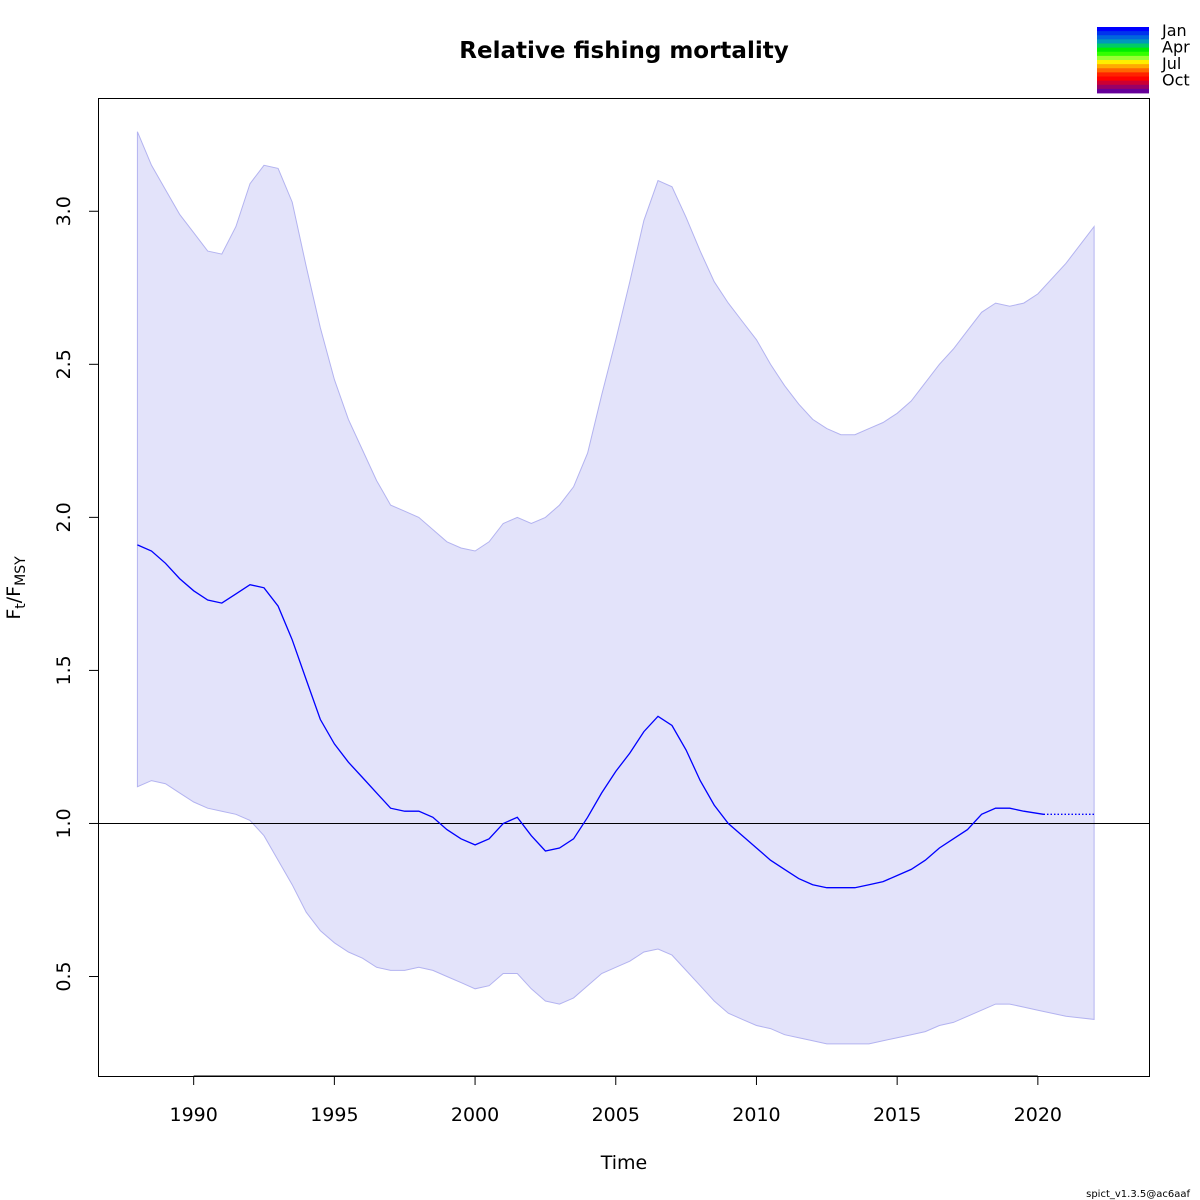  Describe the element at coordinates (64, 211) in the screenshot. I see `y-tick-label: 3.0` at that location.